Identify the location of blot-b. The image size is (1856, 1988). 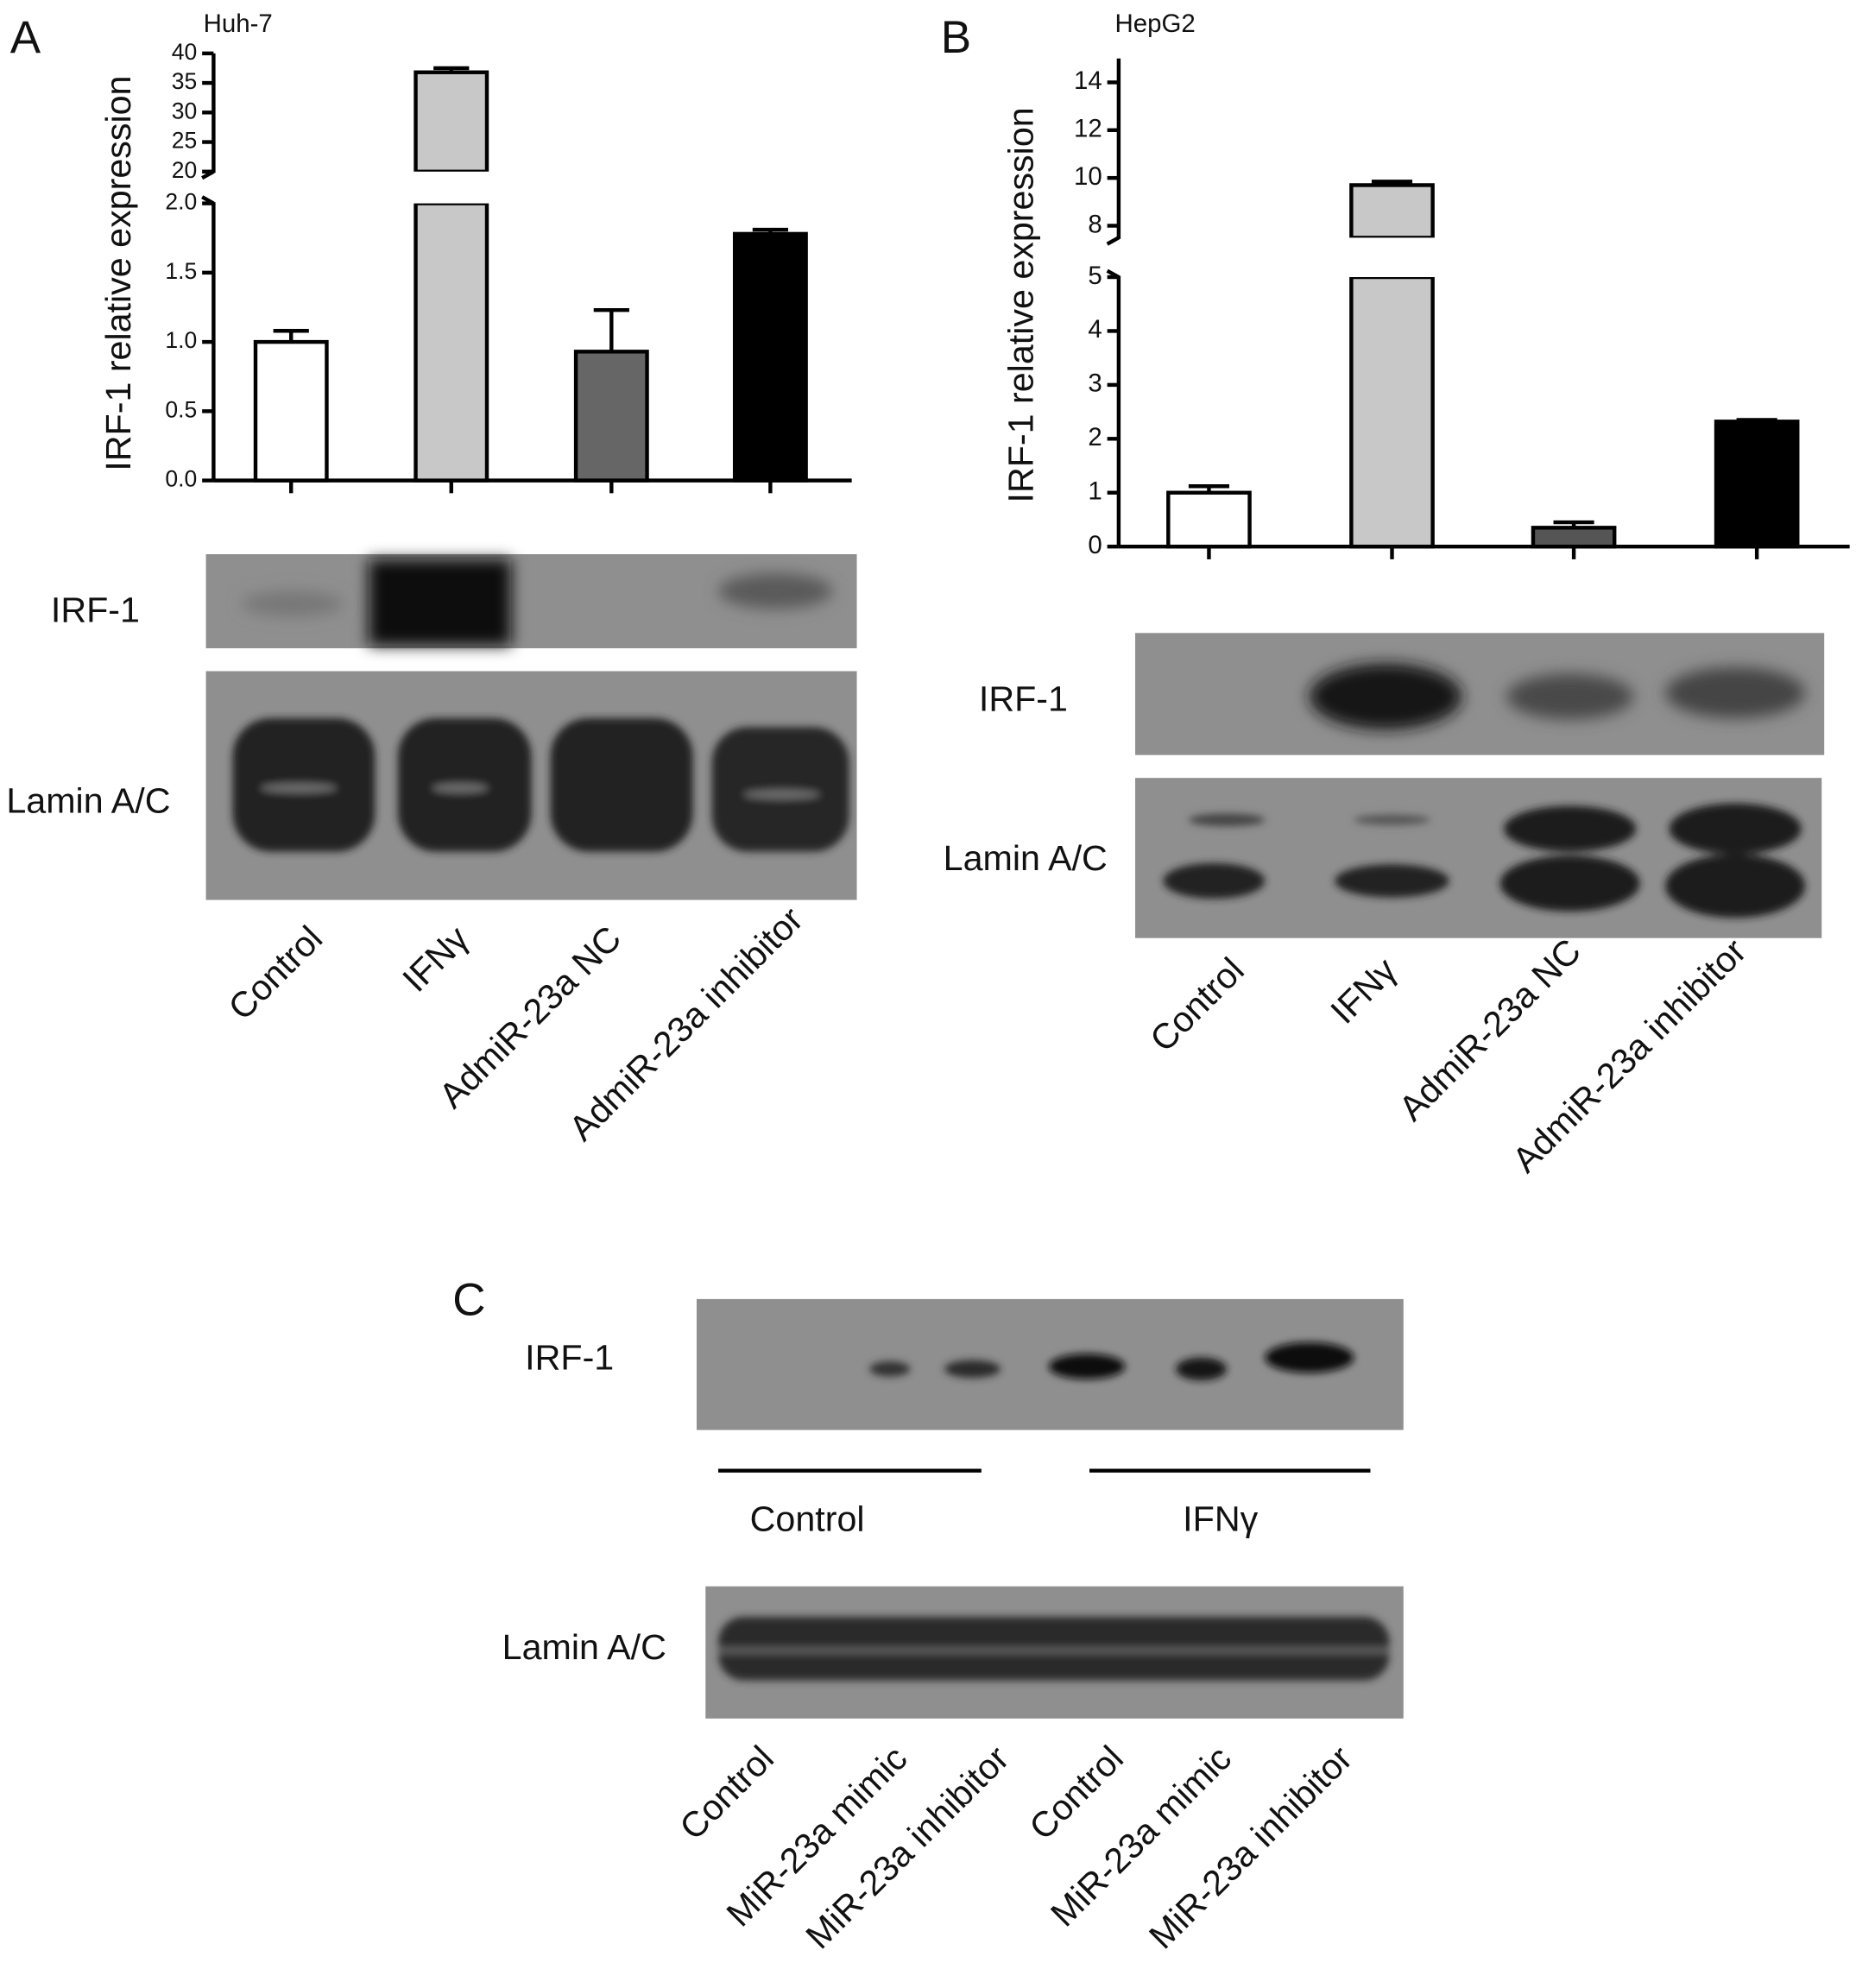
(1480, 785).